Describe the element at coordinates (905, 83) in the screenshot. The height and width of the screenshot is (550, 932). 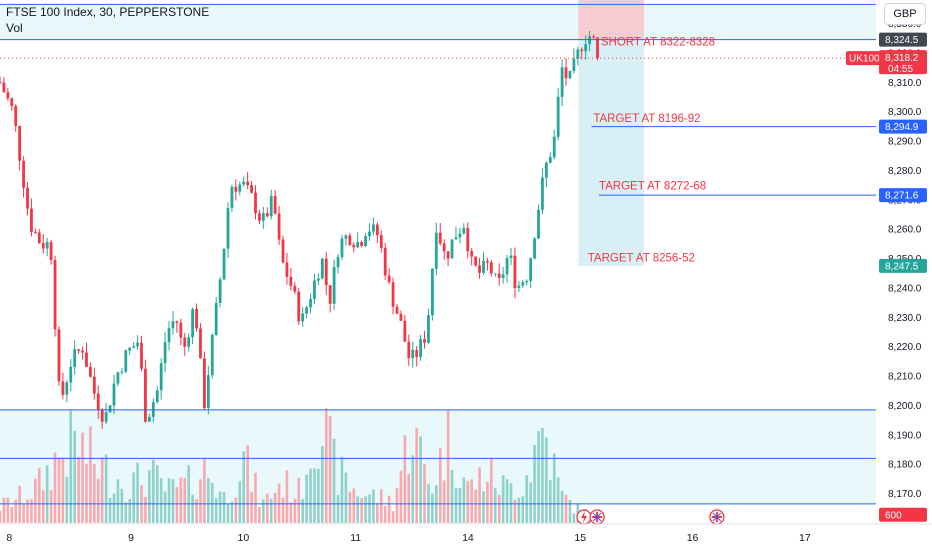
I see `price-tick-label: 8,310.0` at that location.